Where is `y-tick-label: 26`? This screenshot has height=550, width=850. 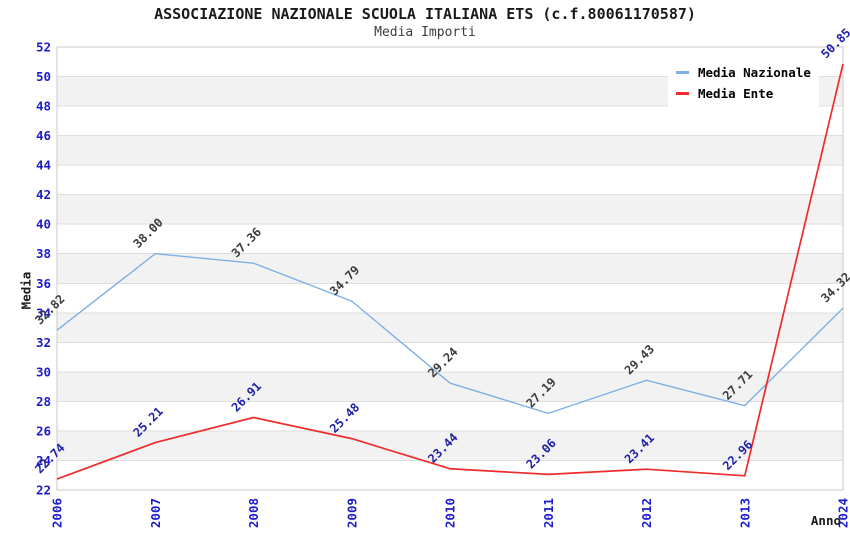
y-tick-label: 26 is located at coordinates (43, 430).